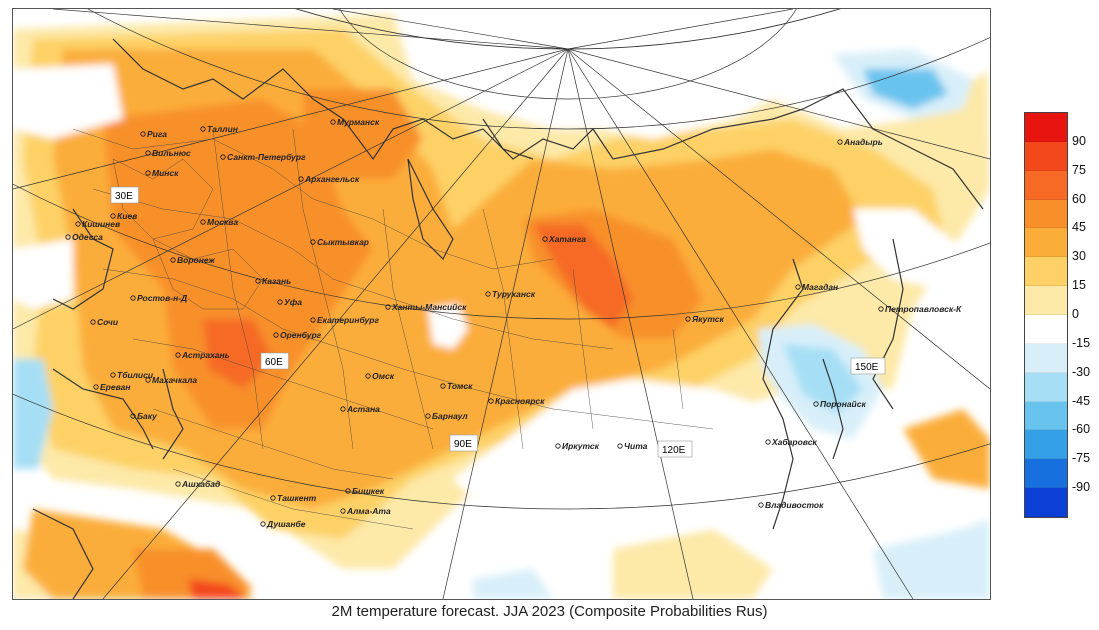  Describe the element at coordinates (115, 387) in the screenshot. I see `city-label: Ереван` at that location.